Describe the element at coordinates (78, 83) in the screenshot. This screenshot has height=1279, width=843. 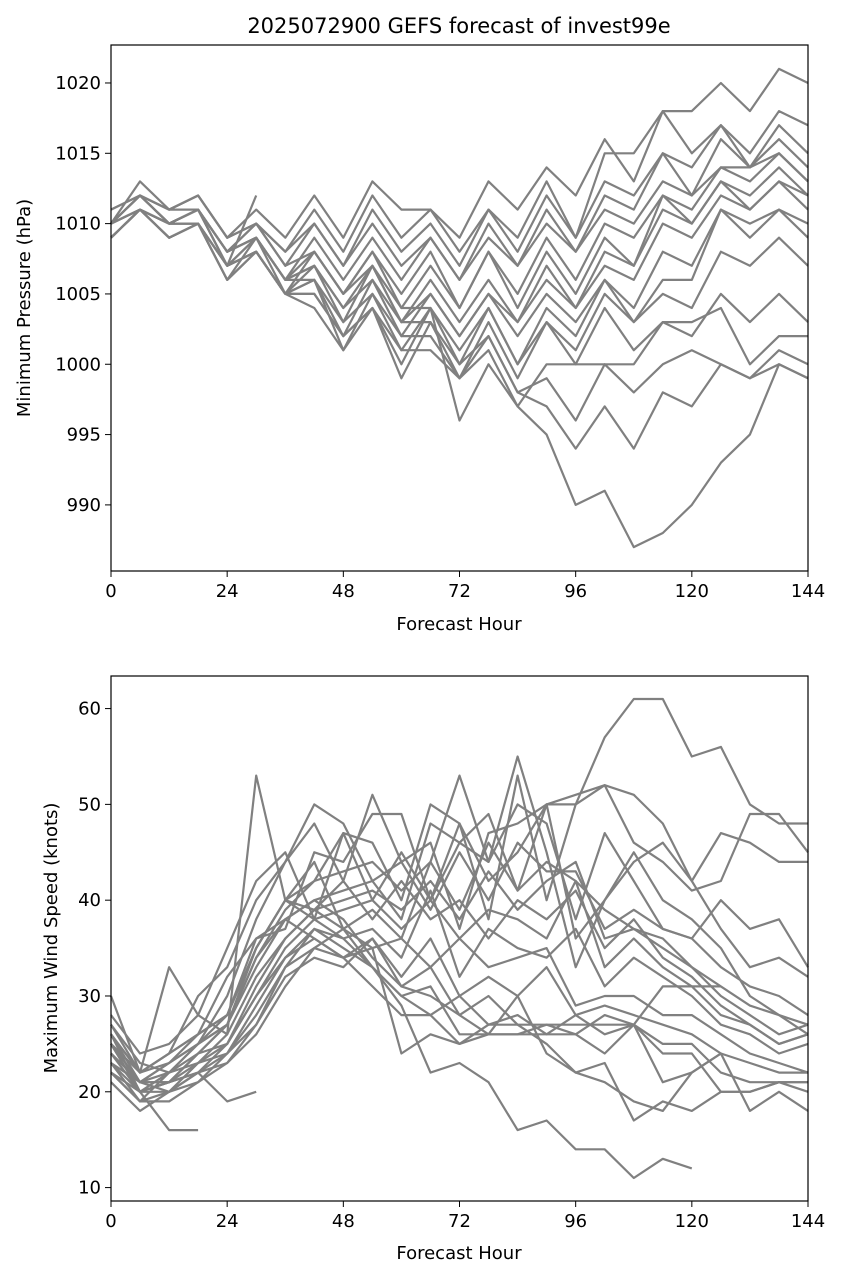
I see `pressure-y-tick-label: 1020` at that location.